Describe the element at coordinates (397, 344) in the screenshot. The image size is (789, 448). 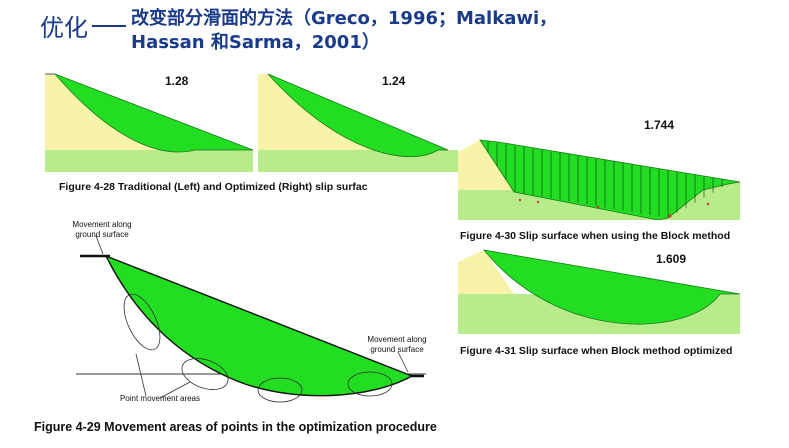
I see `fig-29-label-right: Movement along ground surface` at that location.